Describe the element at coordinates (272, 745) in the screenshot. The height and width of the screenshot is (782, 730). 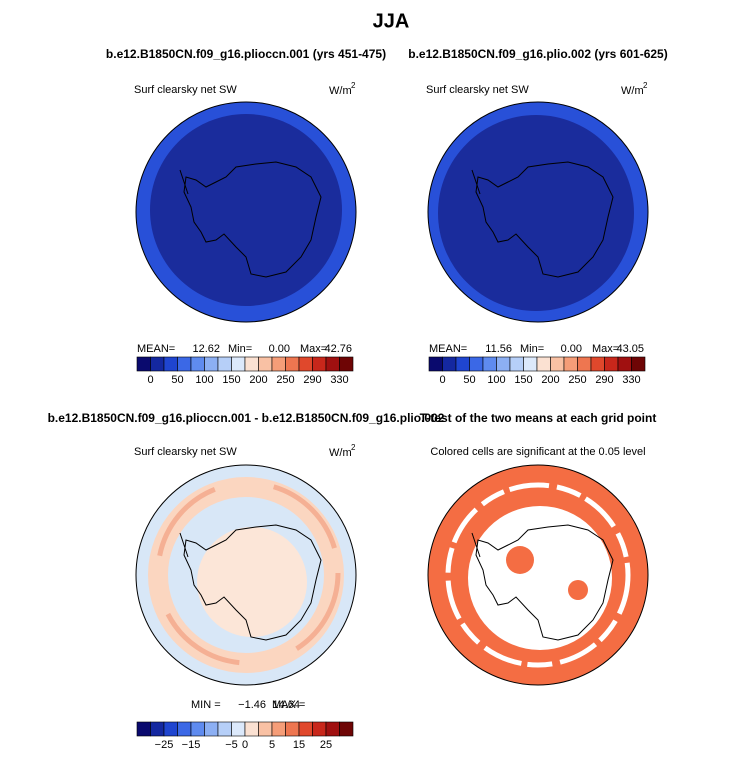
I see `colorbar-label: 5` at that location.